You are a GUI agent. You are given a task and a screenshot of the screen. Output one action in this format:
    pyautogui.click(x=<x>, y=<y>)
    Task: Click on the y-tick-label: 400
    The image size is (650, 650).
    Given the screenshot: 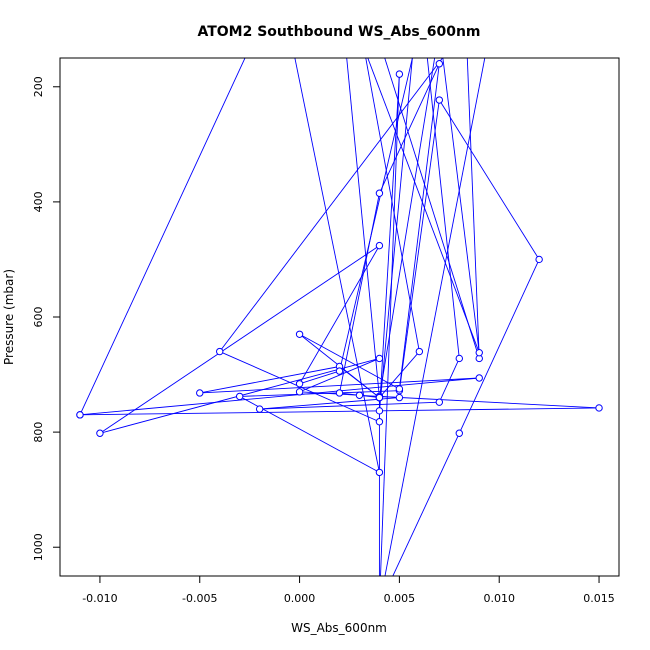 What is the action you would take?
    pyautogui.click(x=38, y=201)
    